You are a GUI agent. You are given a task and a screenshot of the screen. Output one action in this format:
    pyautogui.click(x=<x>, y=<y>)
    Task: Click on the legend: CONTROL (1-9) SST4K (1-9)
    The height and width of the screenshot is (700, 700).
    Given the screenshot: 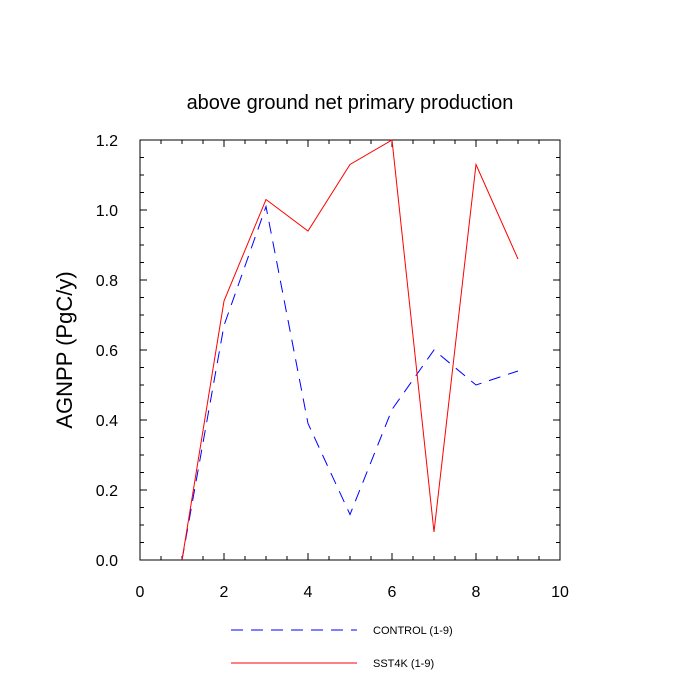 What is the action you would take?
    pyautogui.click(x=342, y=647)
    